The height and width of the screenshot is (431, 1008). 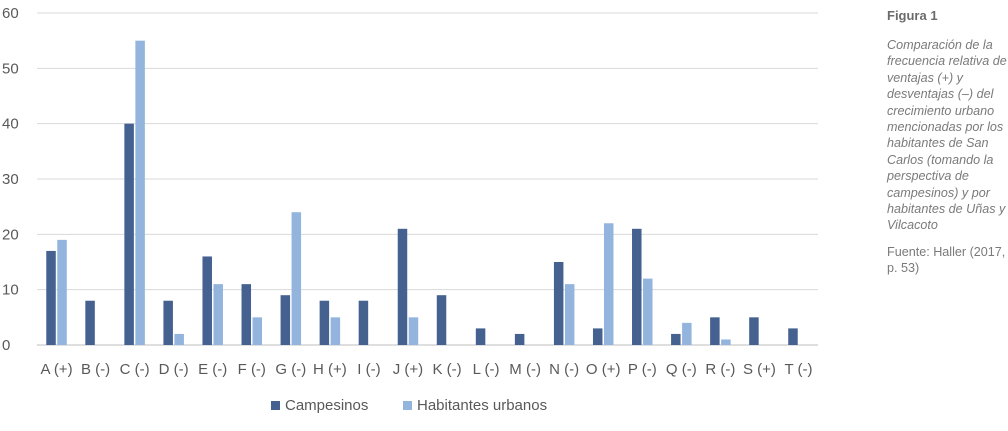 I want to click on x-tick-label: G (-), so click(x=290, y=369).